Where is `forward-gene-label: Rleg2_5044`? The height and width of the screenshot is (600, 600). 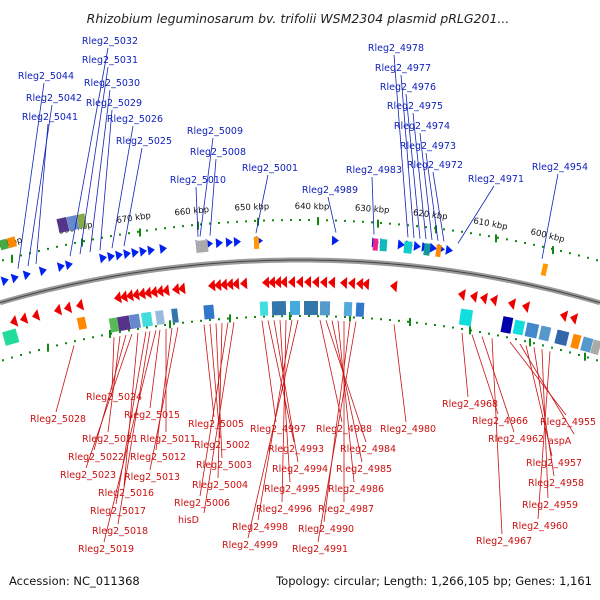
forward-gene-label: Rleg2_5044 is located at coordinates (46, 76).